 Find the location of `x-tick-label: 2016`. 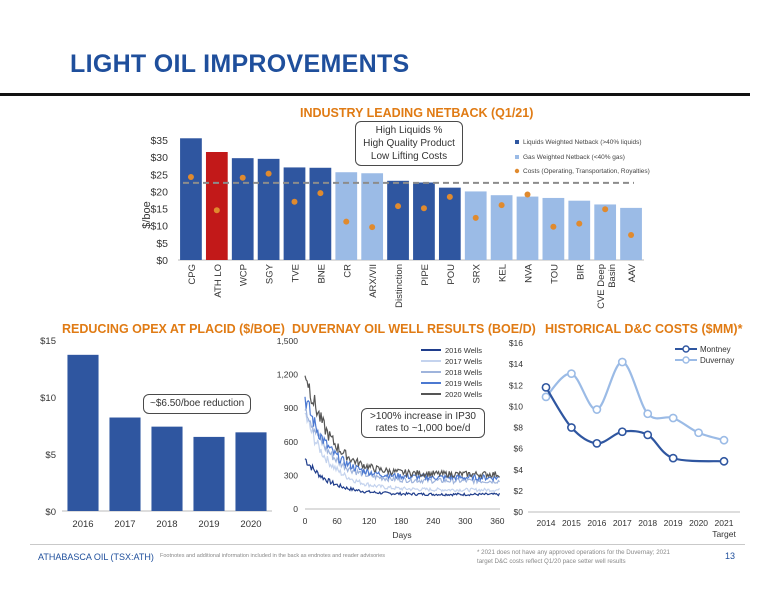

x-tick-label: 2016 is located at coordinates (596, 523).